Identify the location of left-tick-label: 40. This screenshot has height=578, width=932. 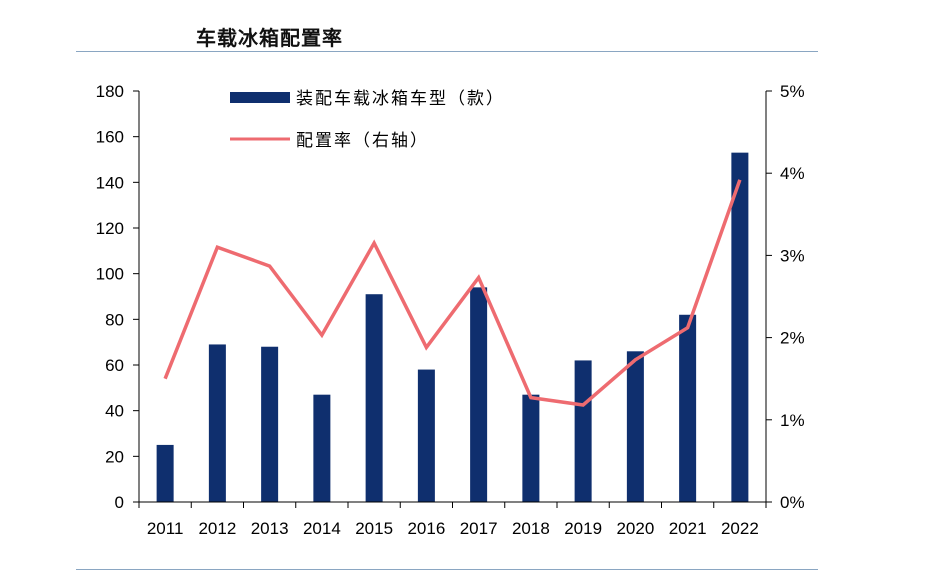
(114, 411).